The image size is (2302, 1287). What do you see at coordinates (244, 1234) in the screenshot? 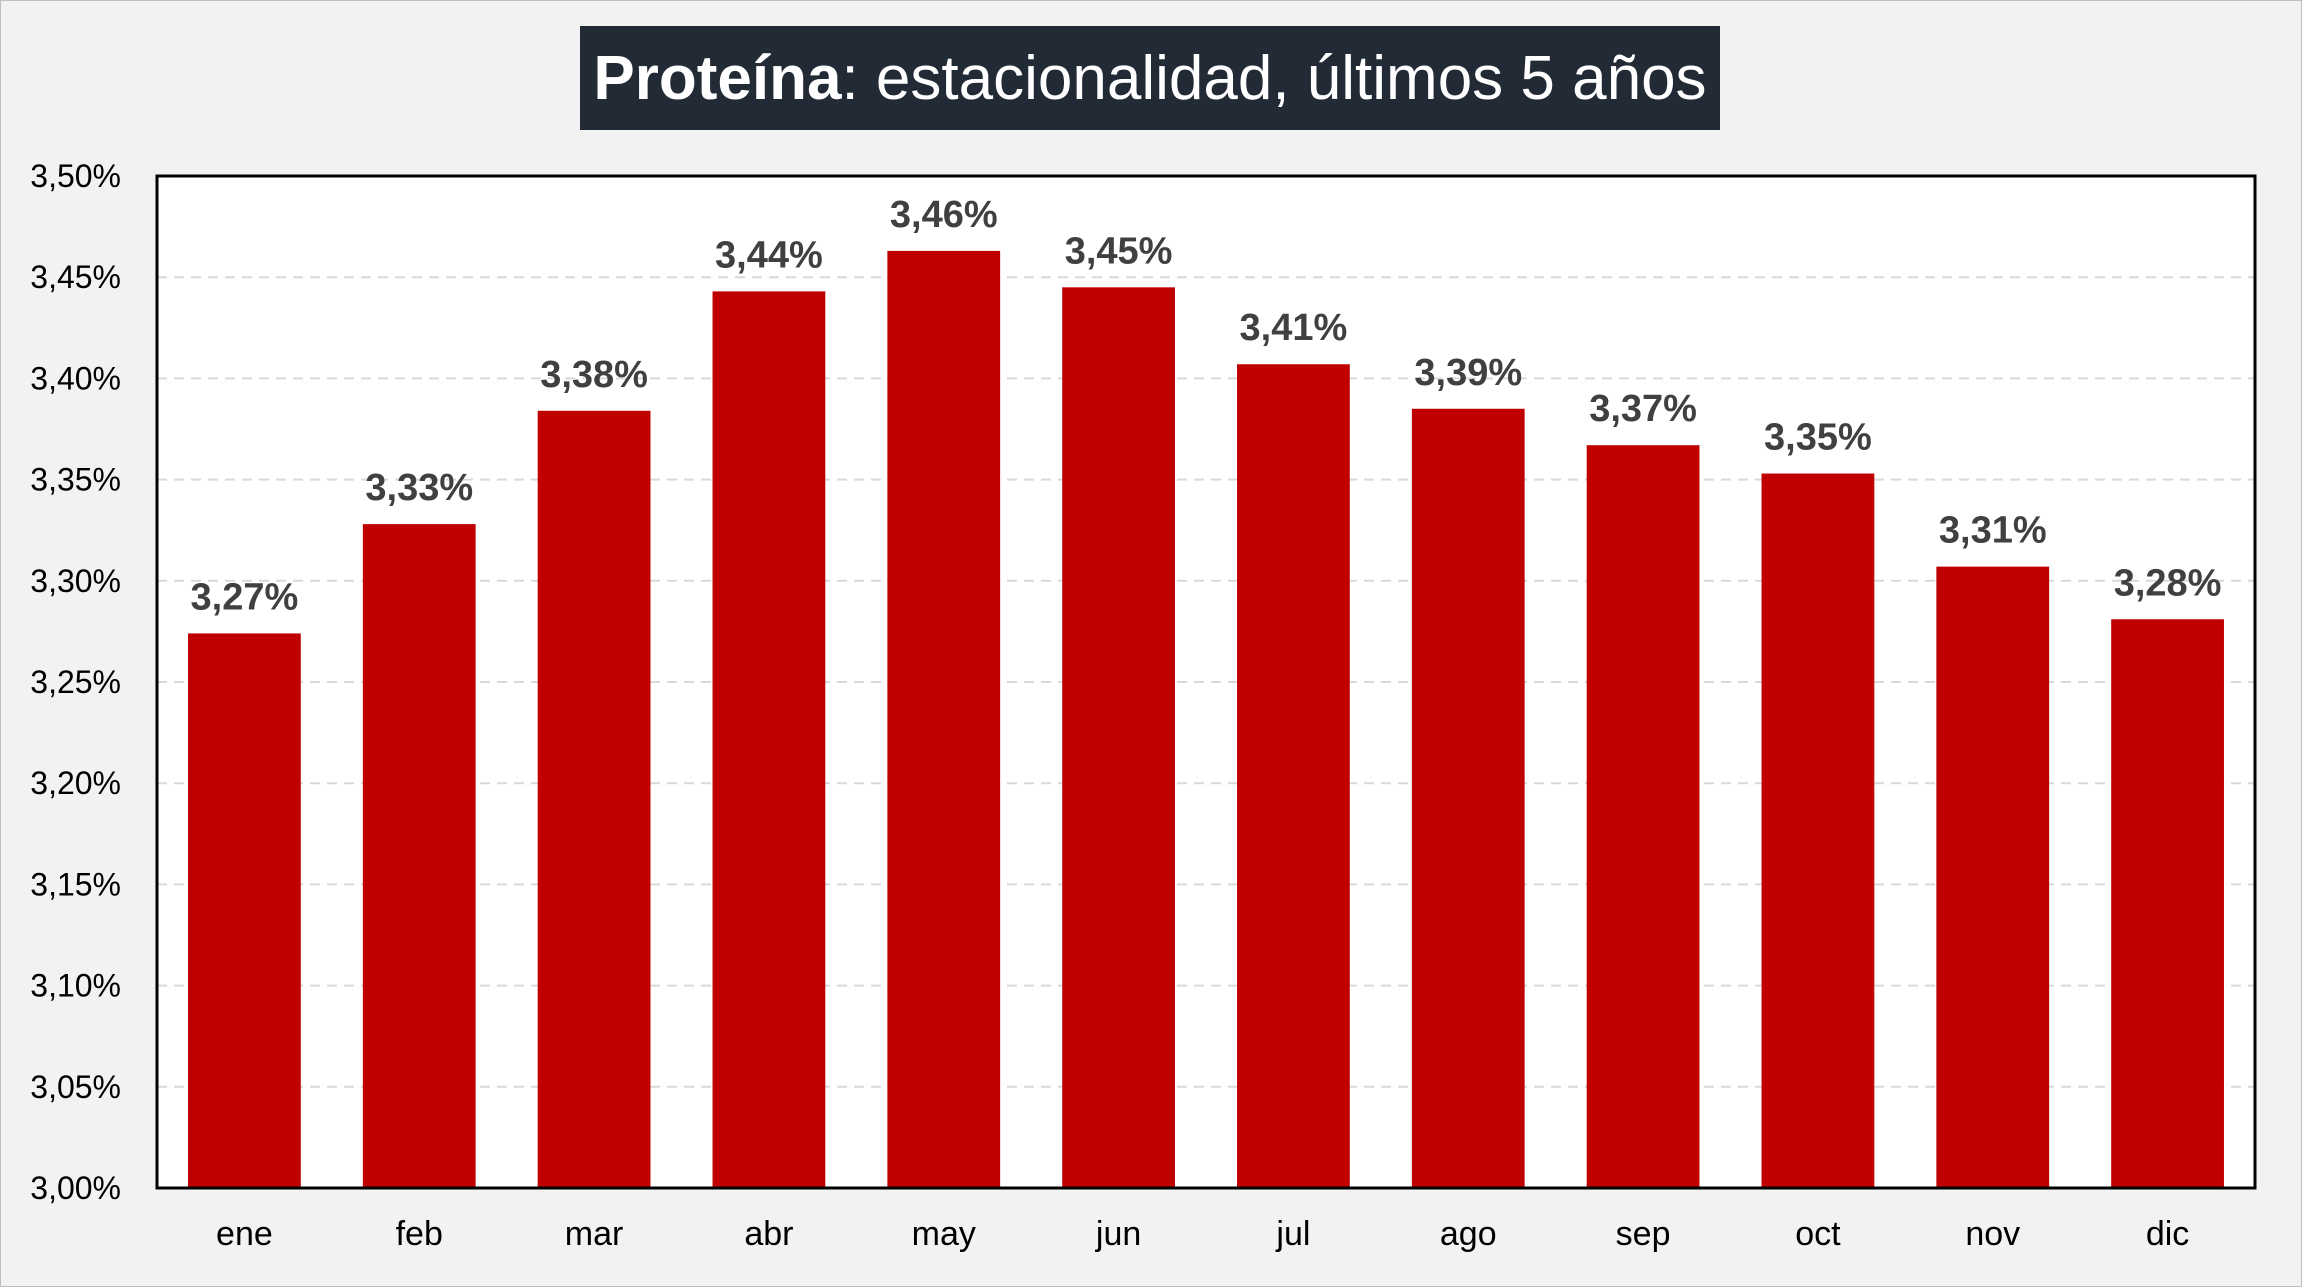
I see `x-tick-label: ene` at bounding box center [244, 1234].